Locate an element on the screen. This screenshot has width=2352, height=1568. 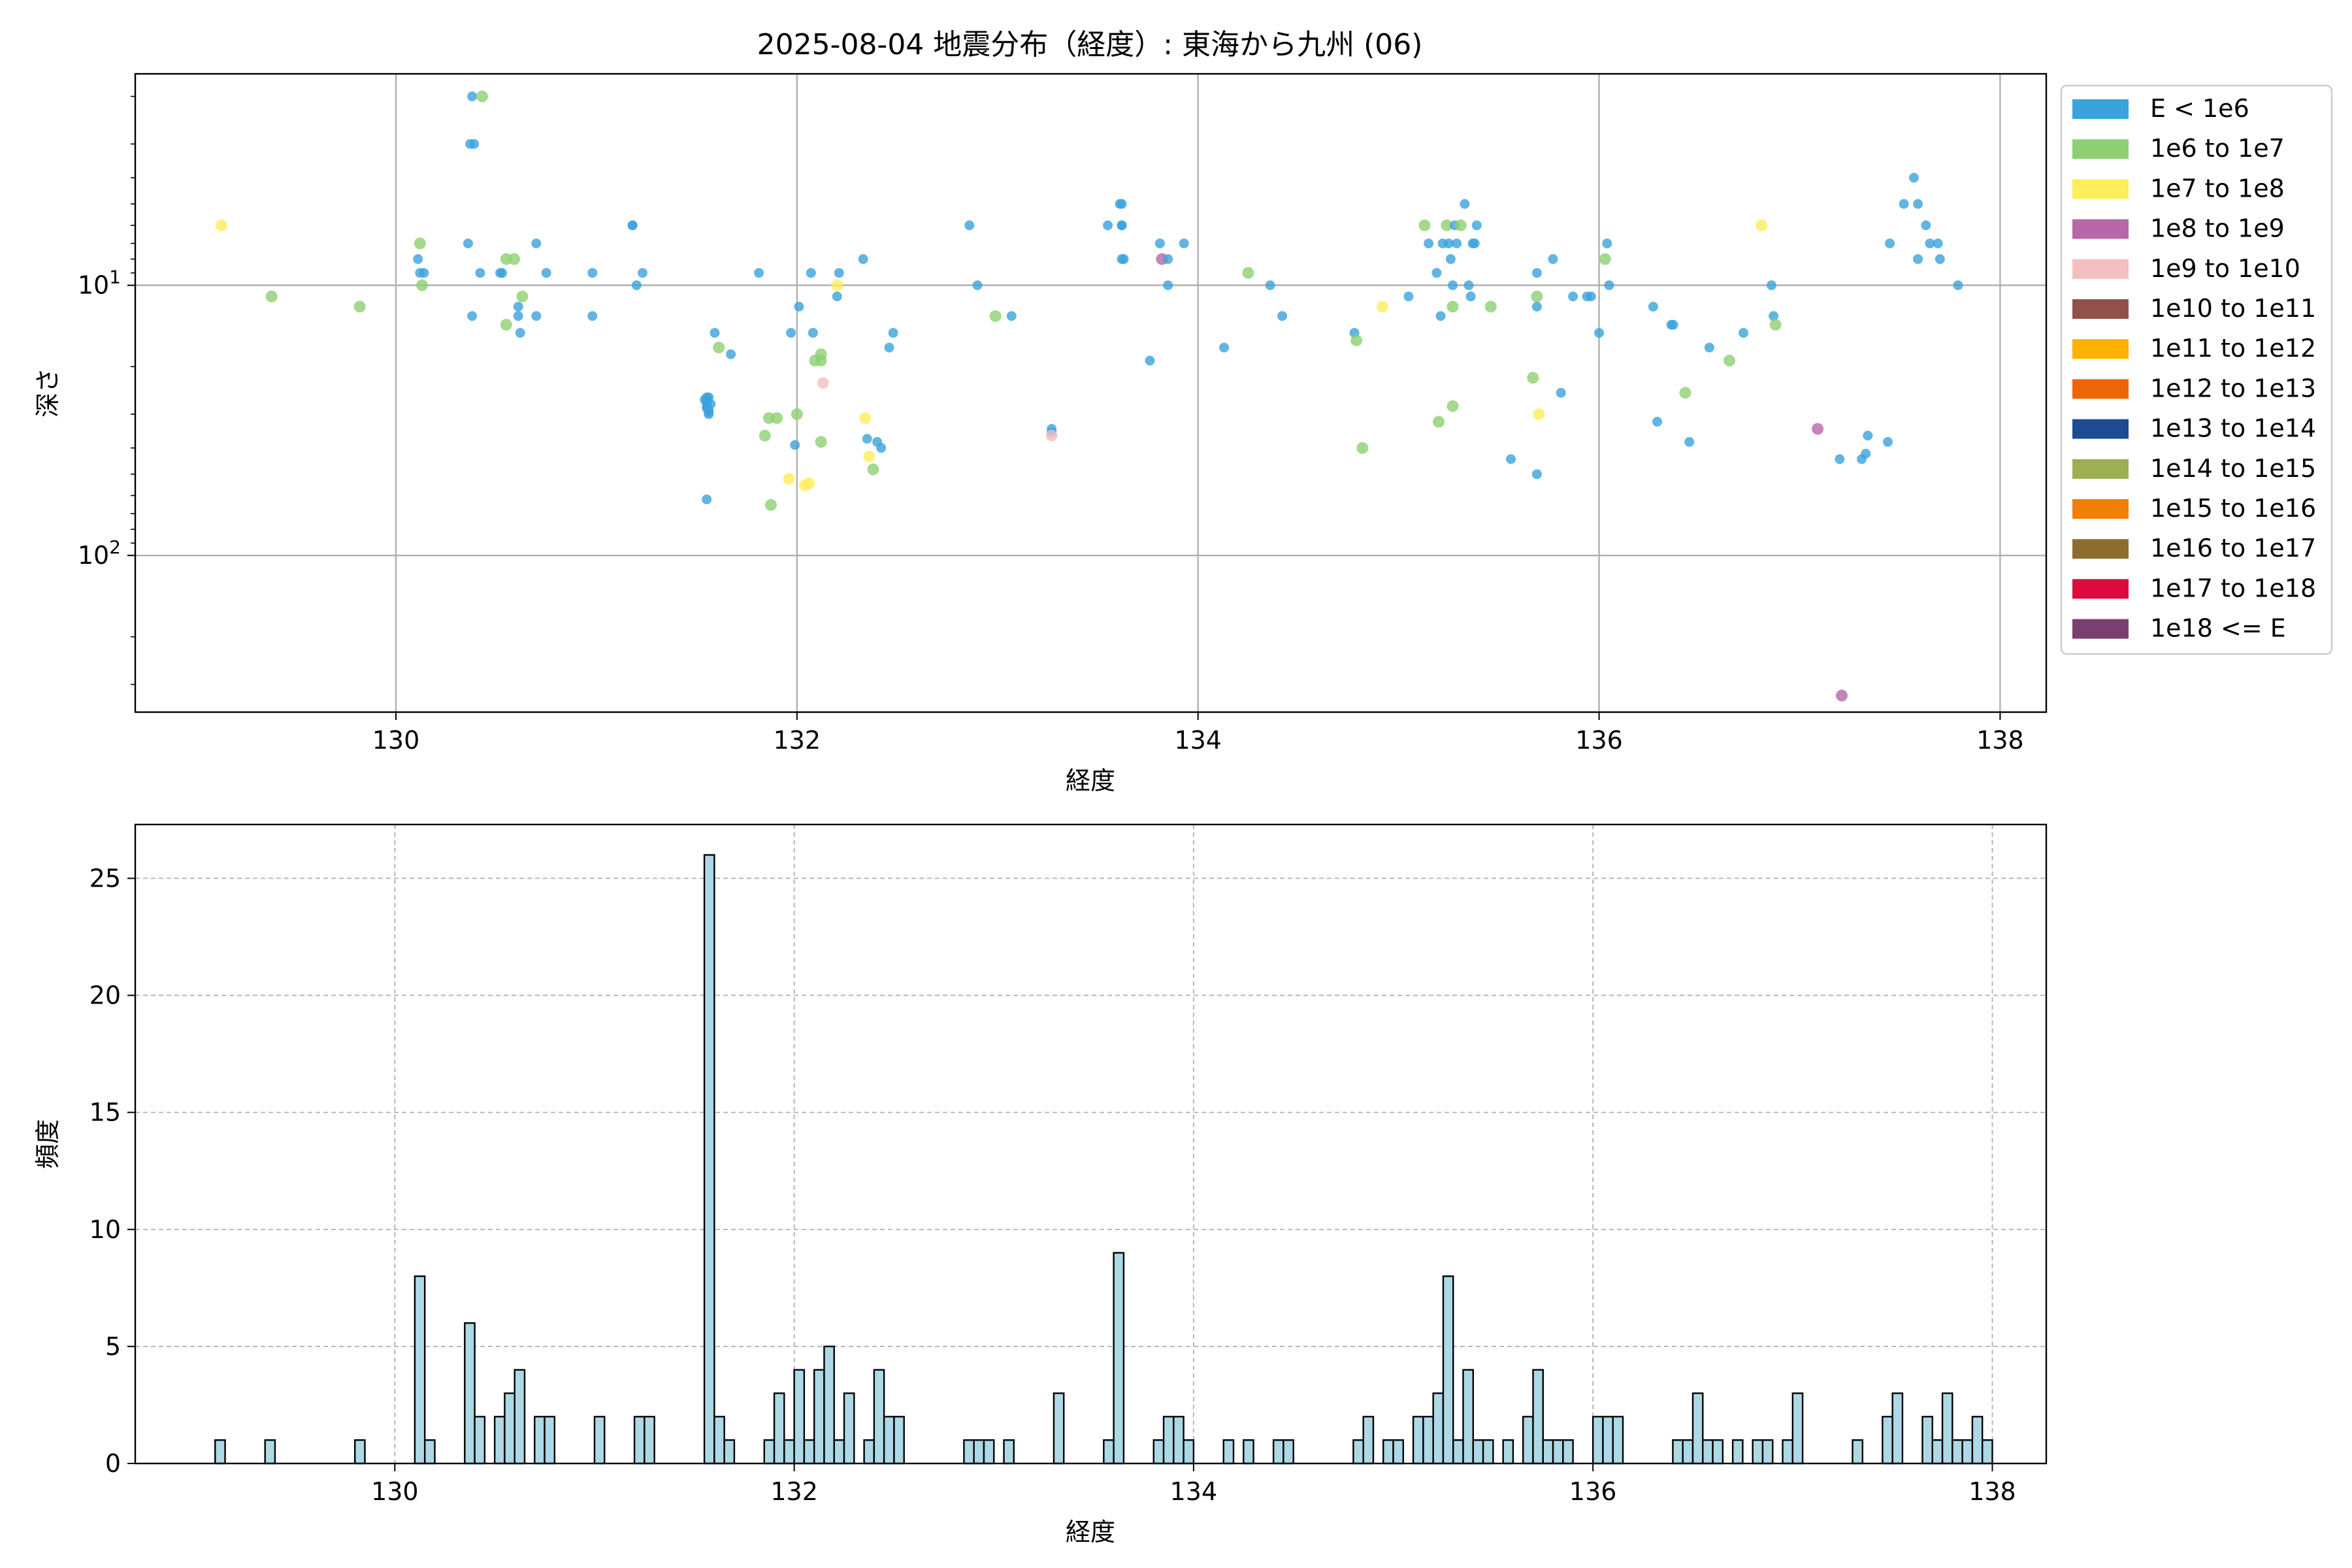
scatter-ytick-label: 101 is located at coordinates (99, 283).